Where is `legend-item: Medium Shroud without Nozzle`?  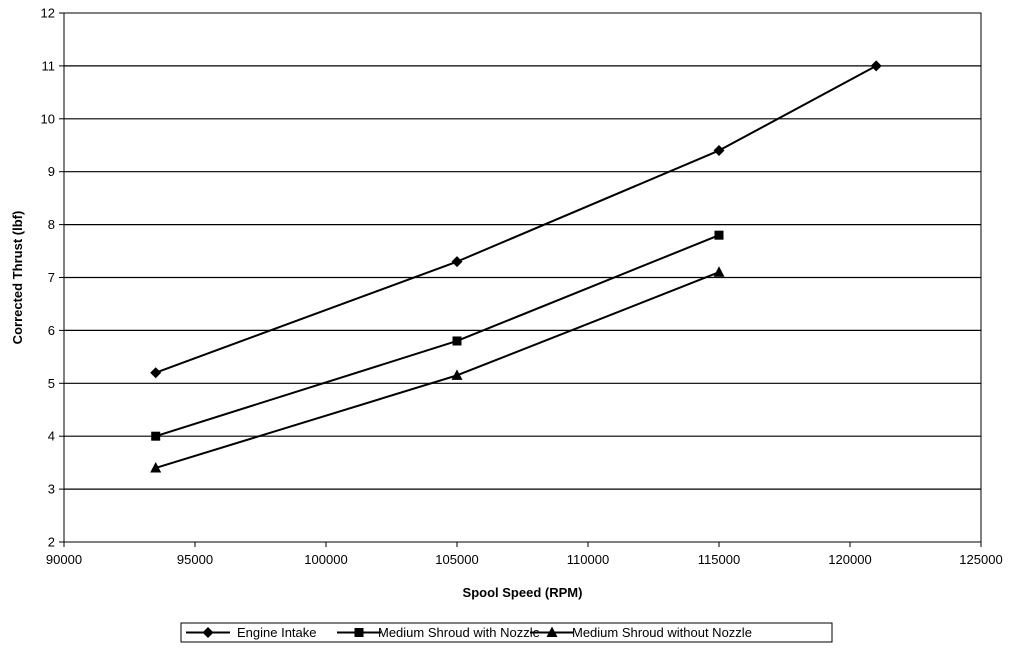
legend-item: Medium Shroud without Nozzle is located at coordinates (641, 632).